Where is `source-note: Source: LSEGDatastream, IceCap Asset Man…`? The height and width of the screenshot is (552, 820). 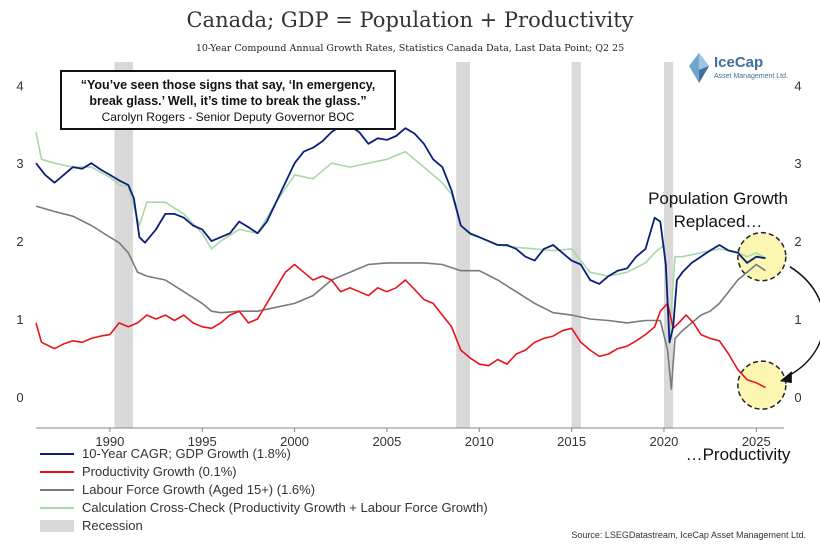
source-note: Source: LSEGDatastream, IceCap Asset Man… is located at coordinates (688, 535).